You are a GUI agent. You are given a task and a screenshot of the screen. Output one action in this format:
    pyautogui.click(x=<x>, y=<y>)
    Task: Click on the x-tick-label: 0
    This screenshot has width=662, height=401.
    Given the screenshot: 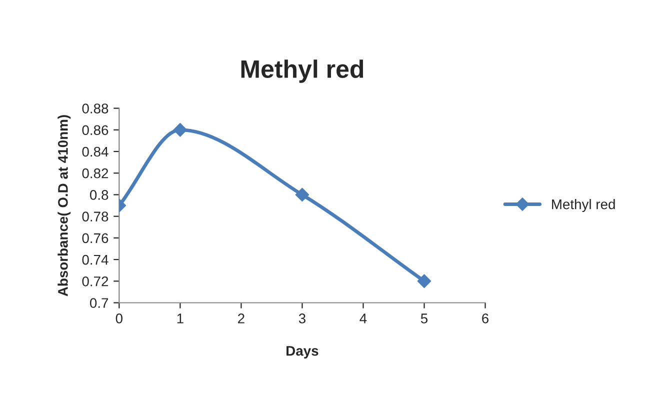 What is the action you would take?
    pyautogui.click(x=119, y=319)
    